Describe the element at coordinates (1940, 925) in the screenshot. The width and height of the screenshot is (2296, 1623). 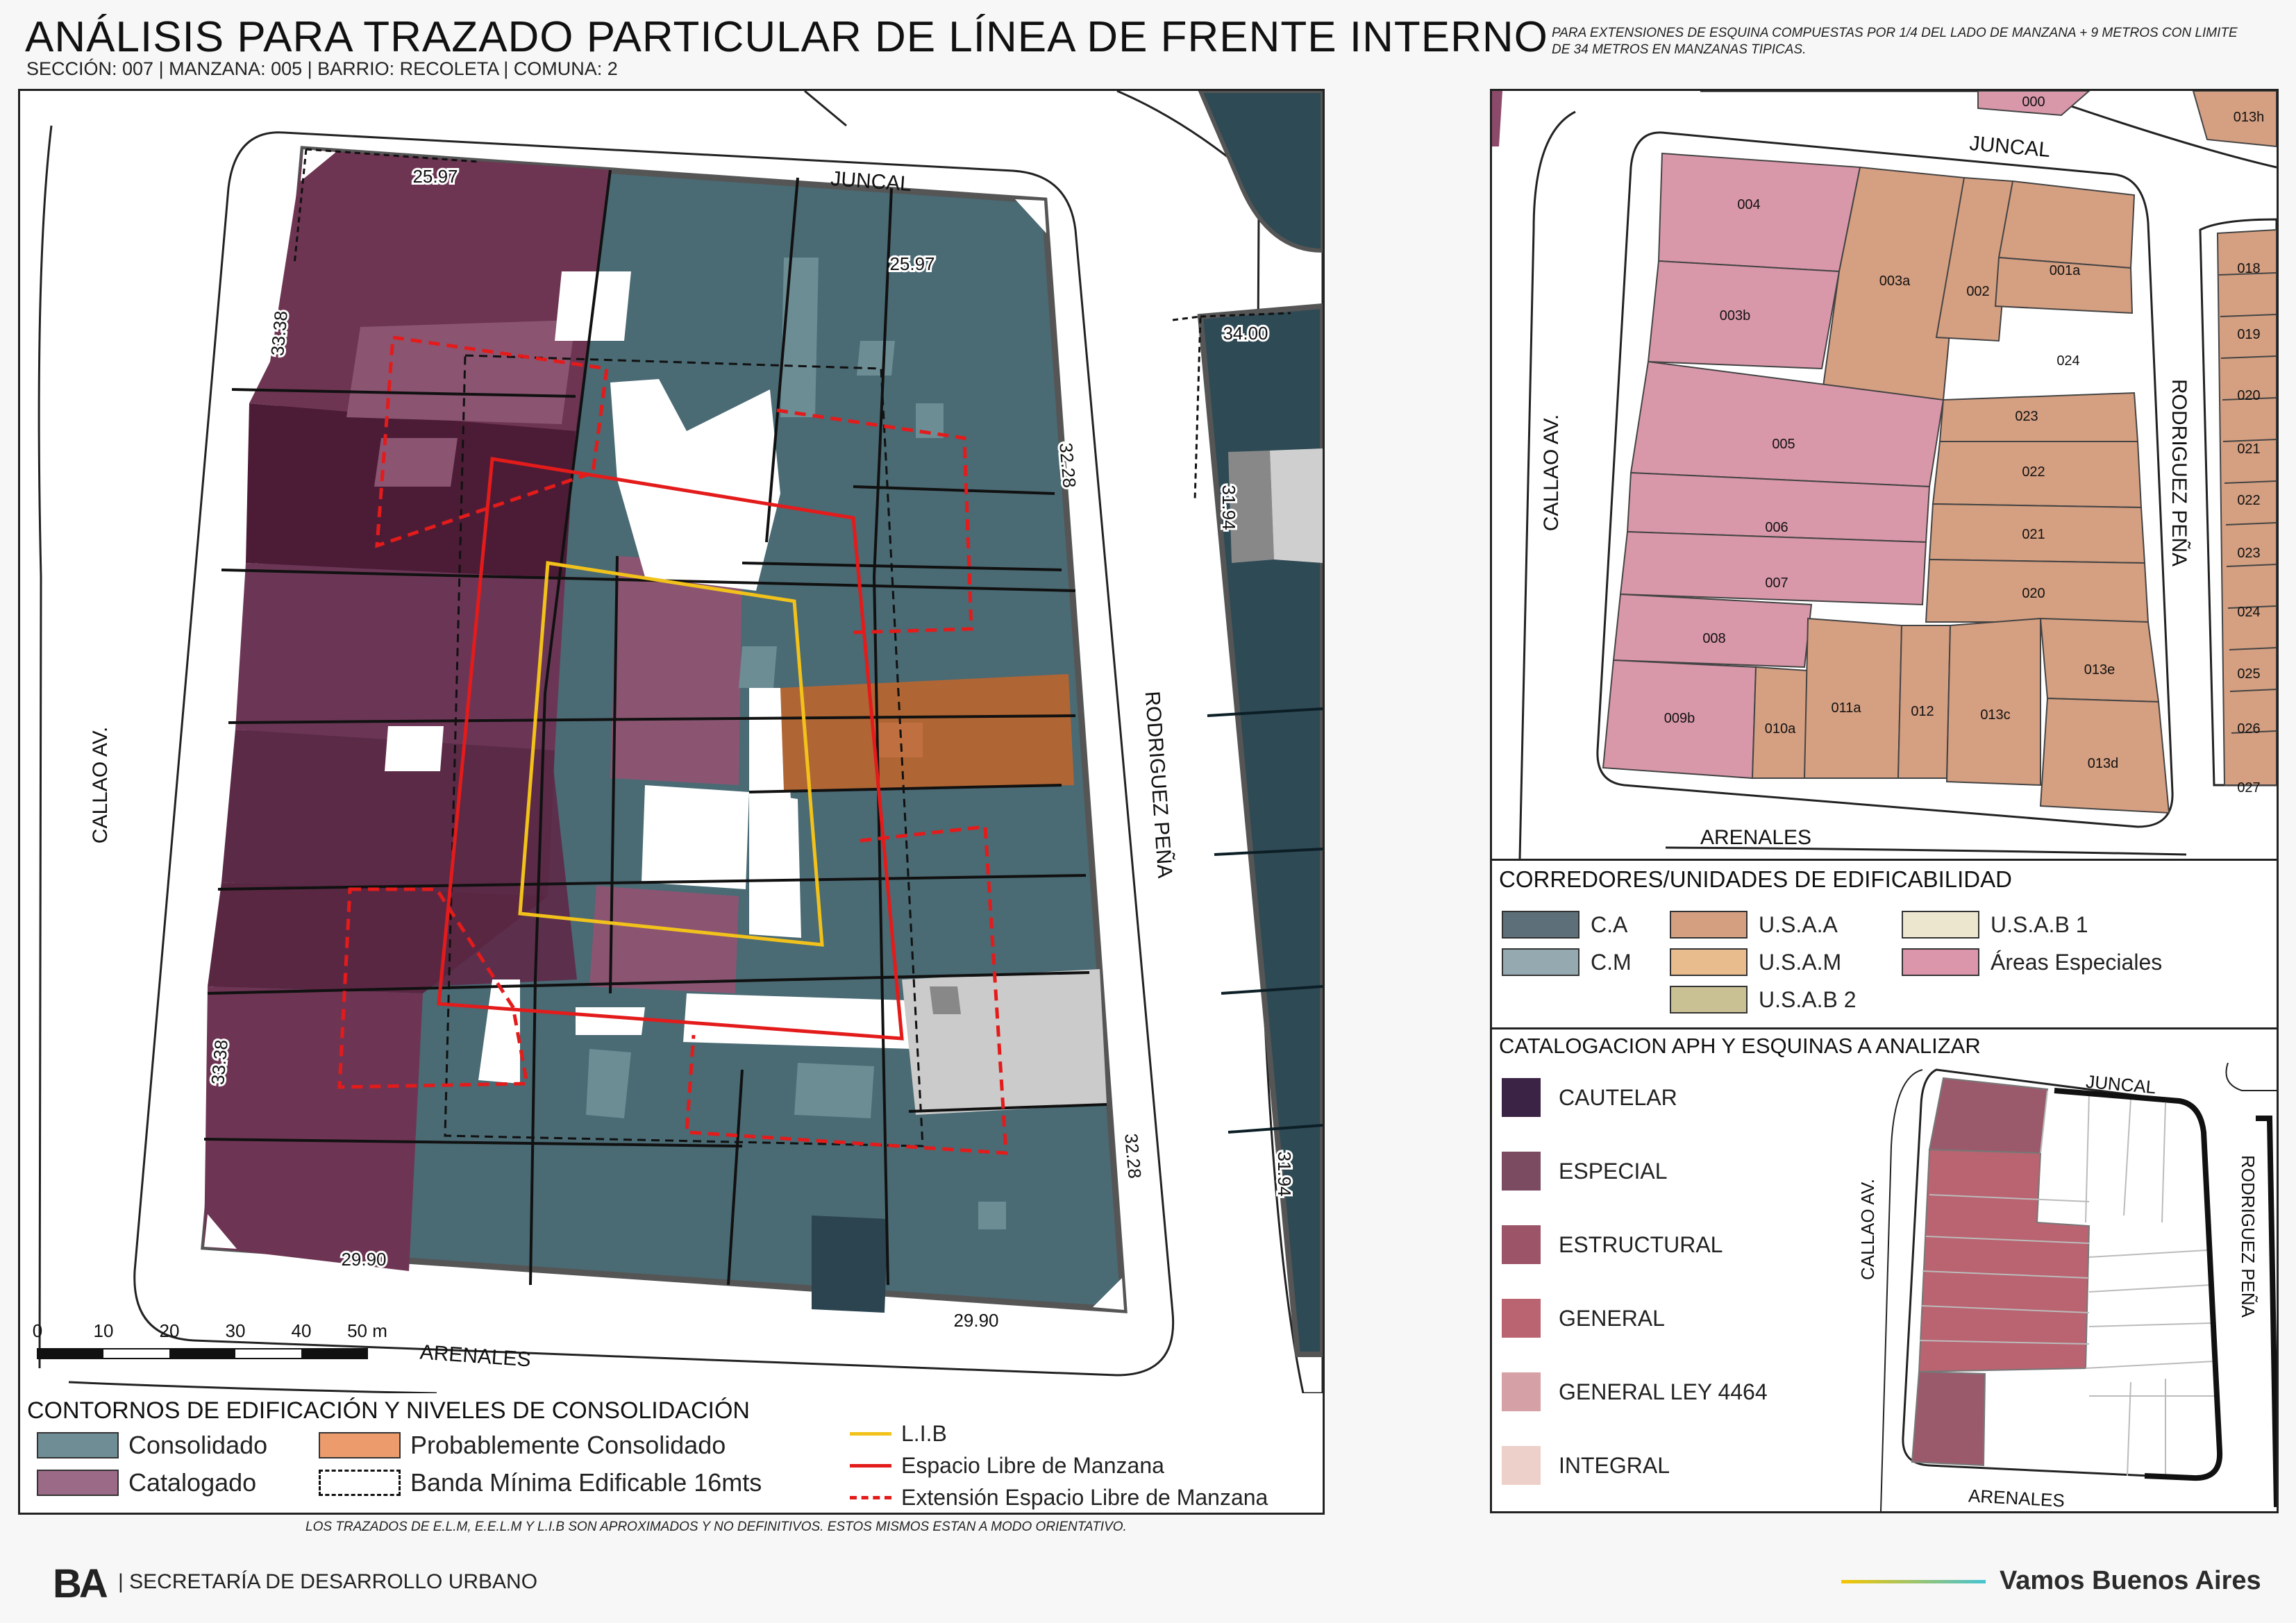
I see `usab1-swatch` at that location.